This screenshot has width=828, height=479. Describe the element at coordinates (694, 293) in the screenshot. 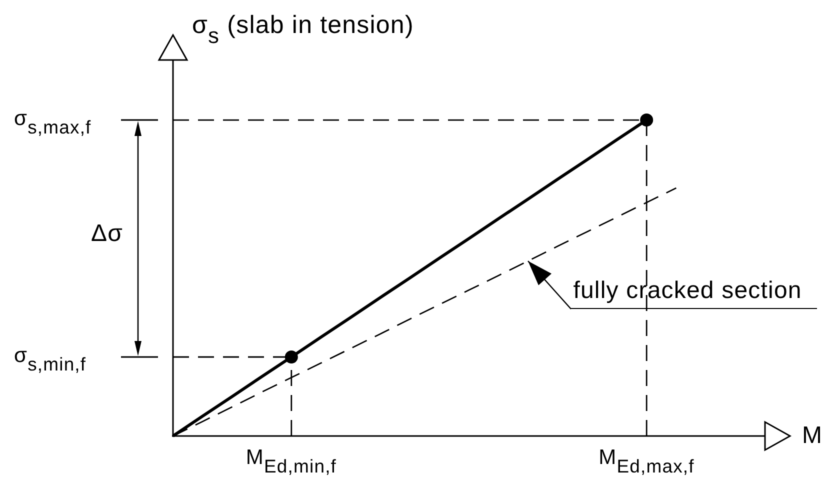

I see `legend-label: fully cracked section` at that location.